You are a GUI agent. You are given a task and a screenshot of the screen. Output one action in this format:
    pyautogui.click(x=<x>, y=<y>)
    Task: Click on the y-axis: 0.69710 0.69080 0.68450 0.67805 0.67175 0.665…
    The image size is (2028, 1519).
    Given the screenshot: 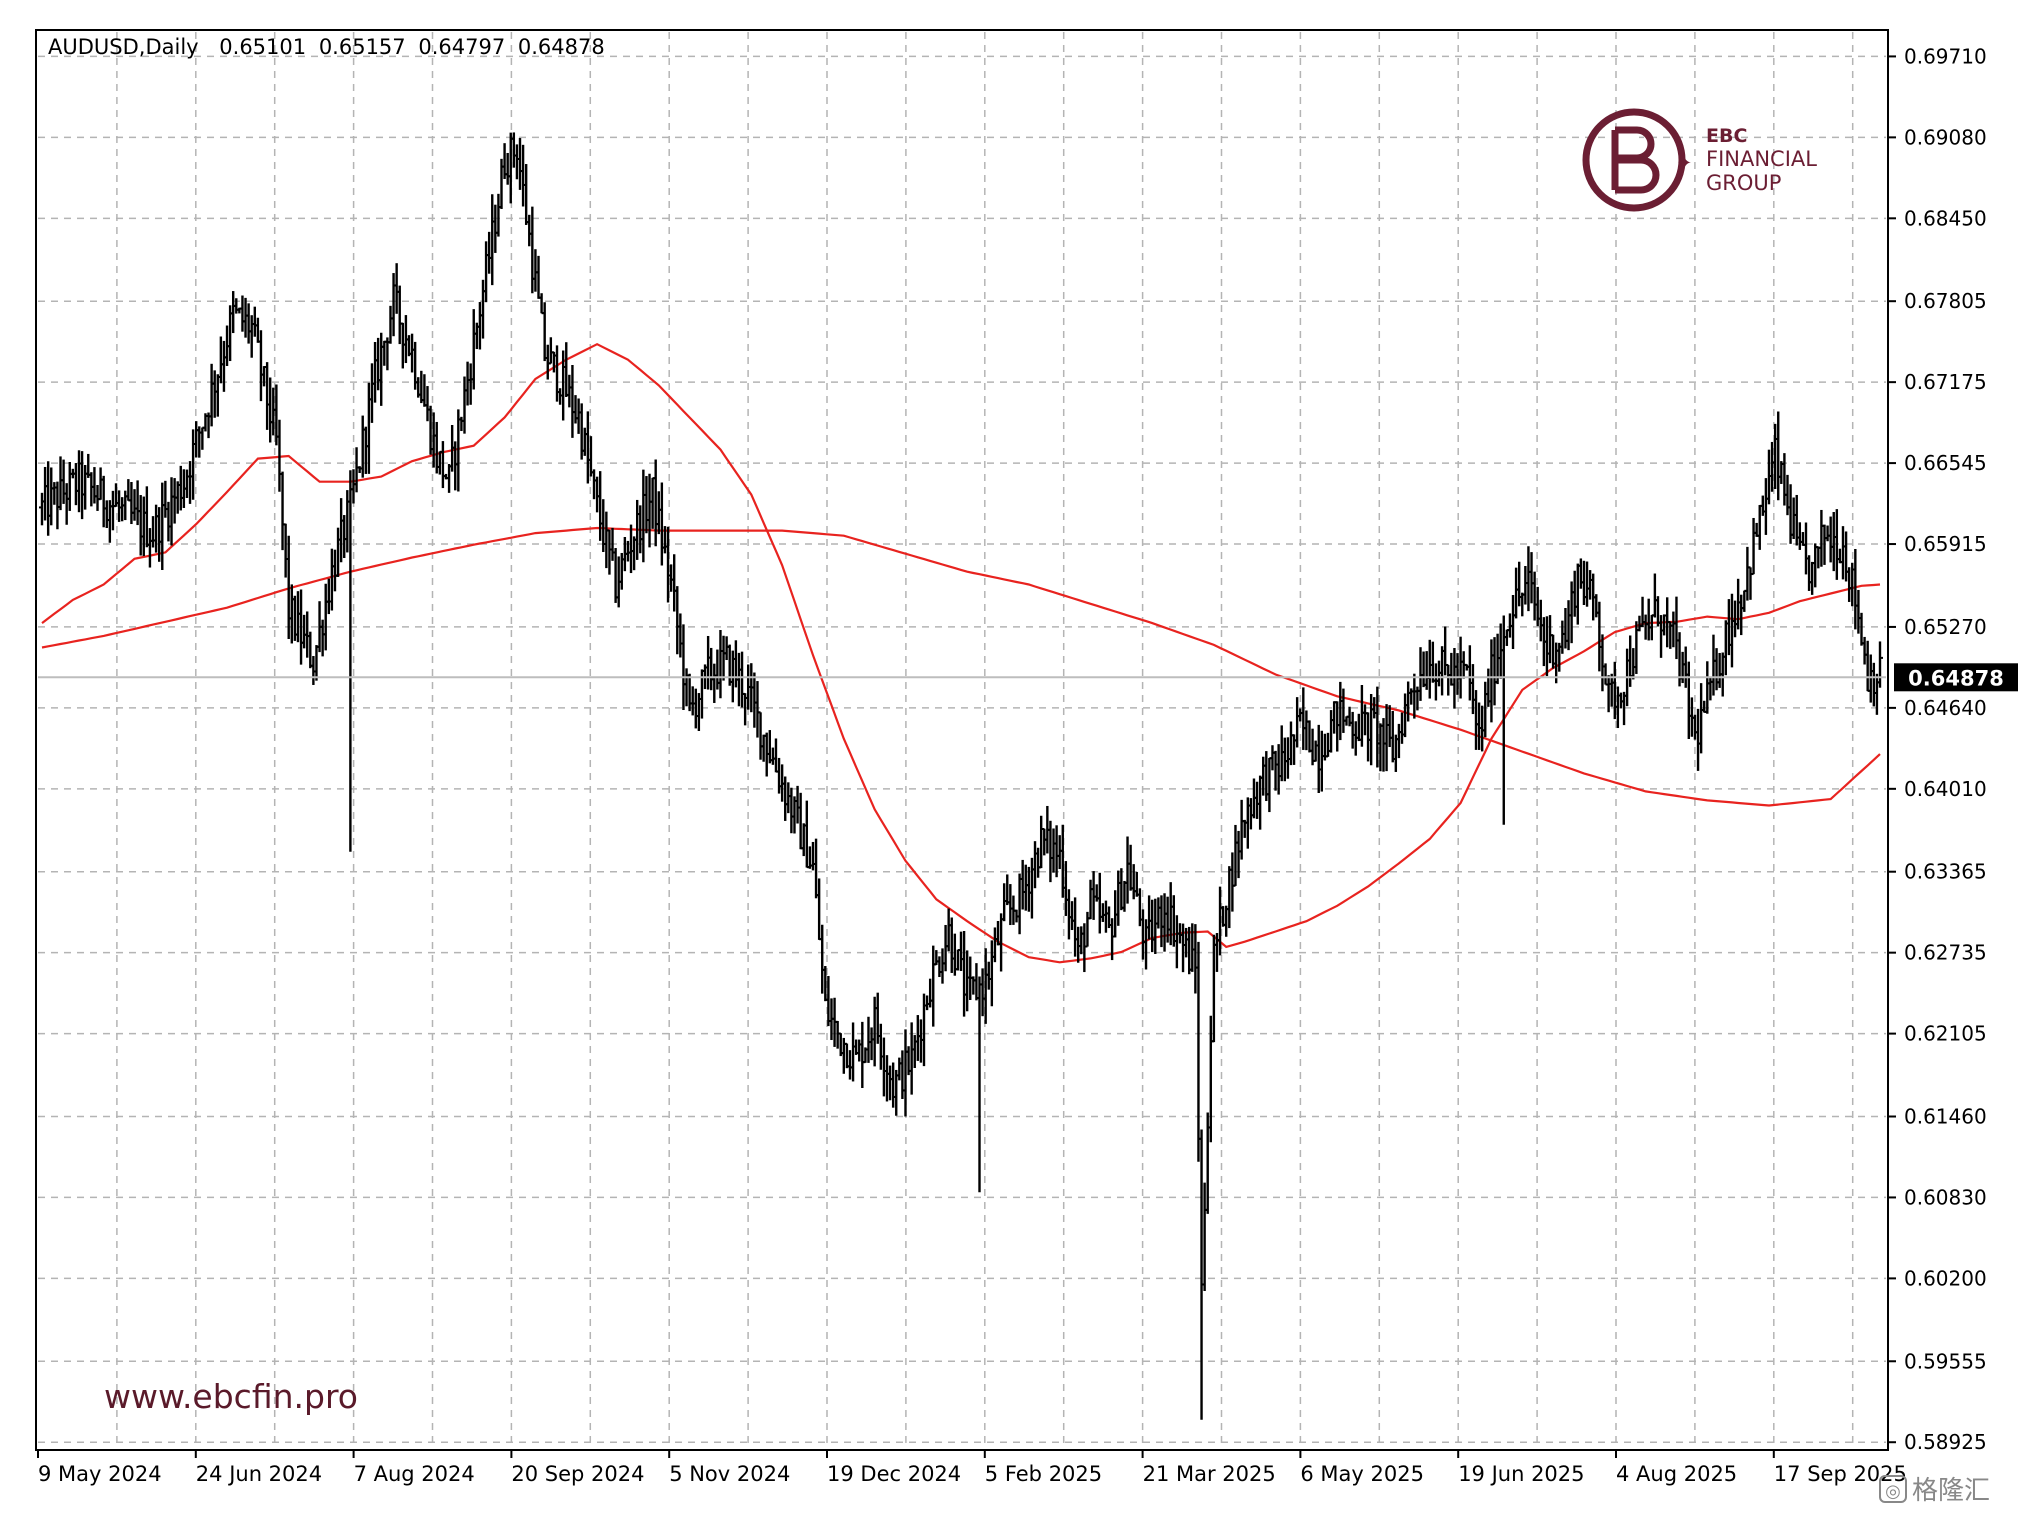 What is the action you would take?
    pyautogui.click(x=1937, y=749)
    